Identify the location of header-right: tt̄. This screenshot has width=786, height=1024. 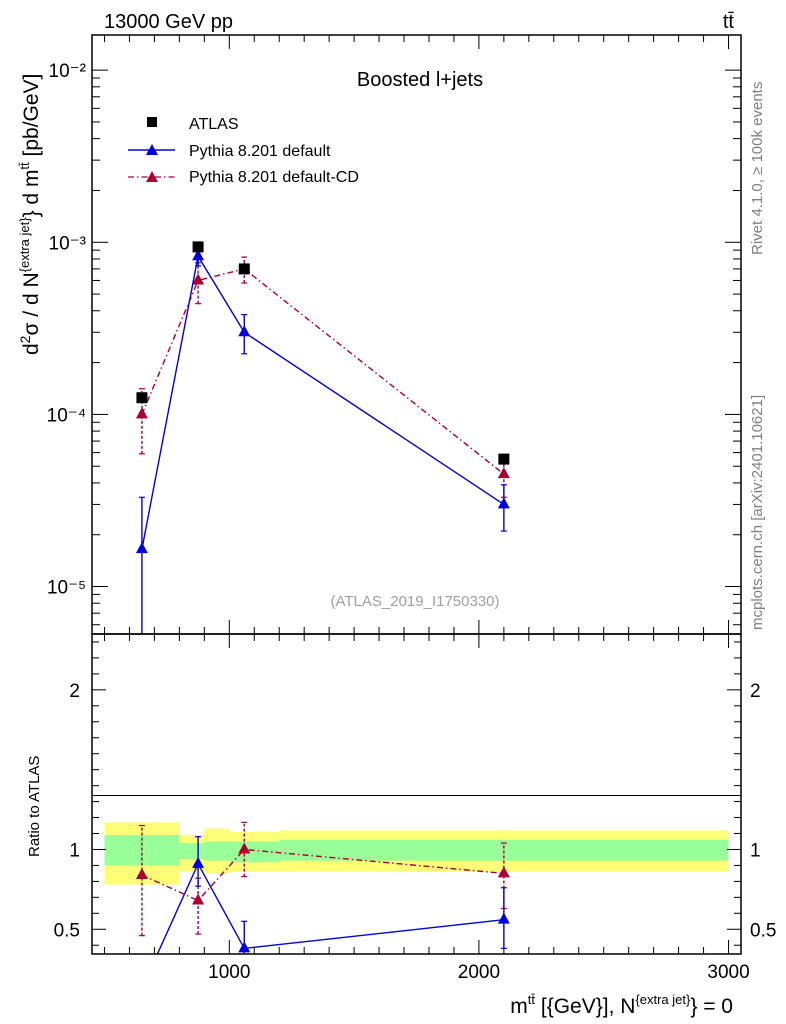
(729, 22).